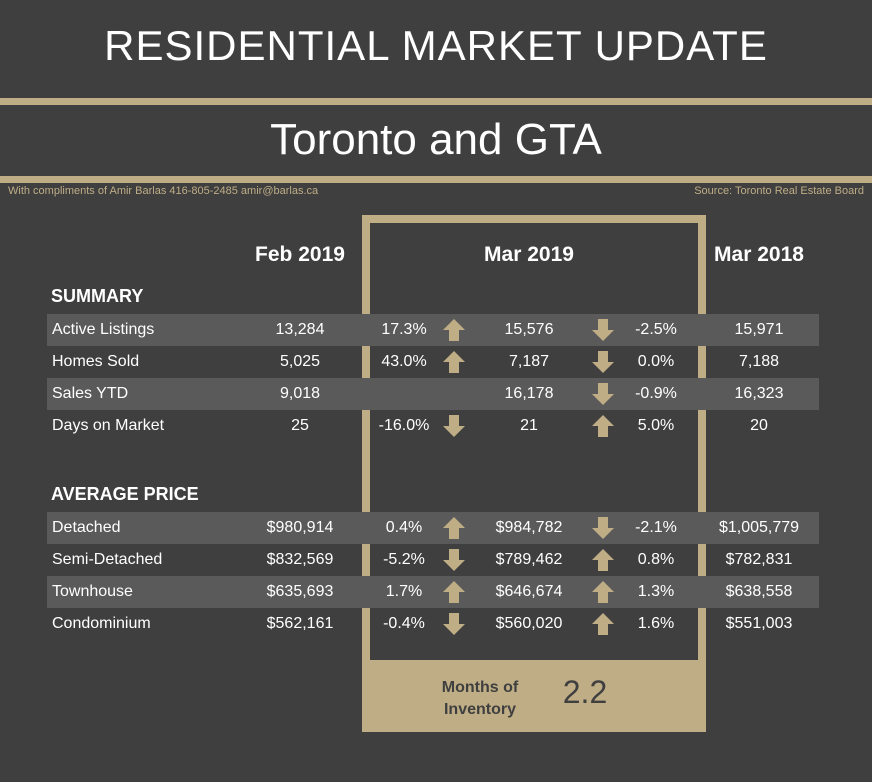 The width and height of the screenshot is (872, 782). I want to click on mar-2018-value: 16,323, so click(759, 393).